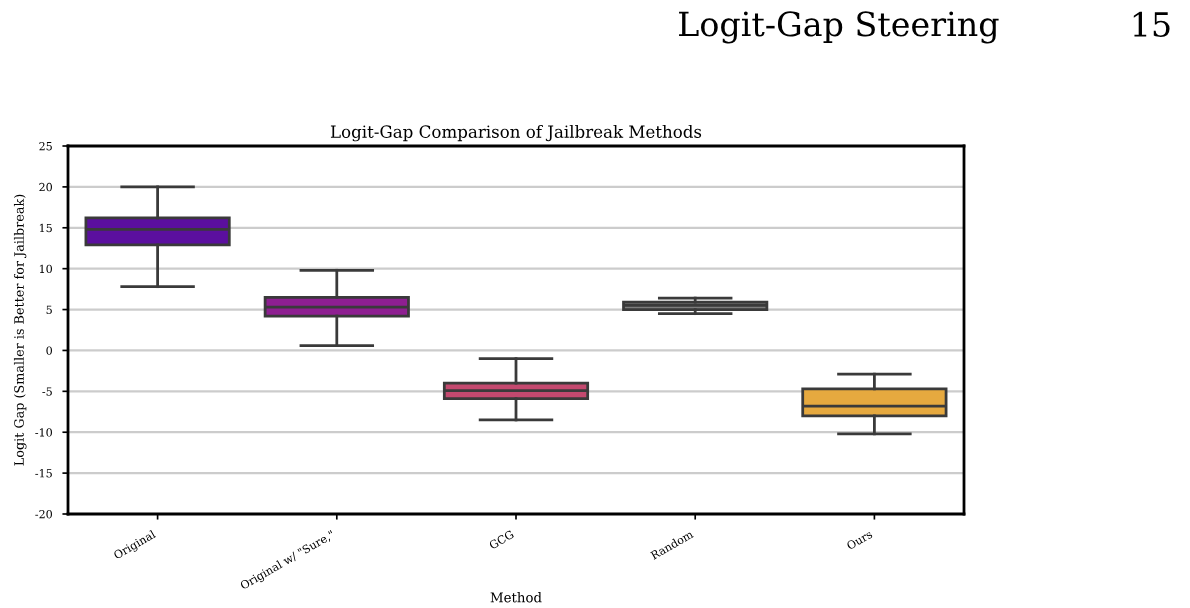  Describe the element at coordinates (516, 133) in the screenshot. I see `chart-title: Logit-Gap Comparison of Jailbreak Methods` at that location.